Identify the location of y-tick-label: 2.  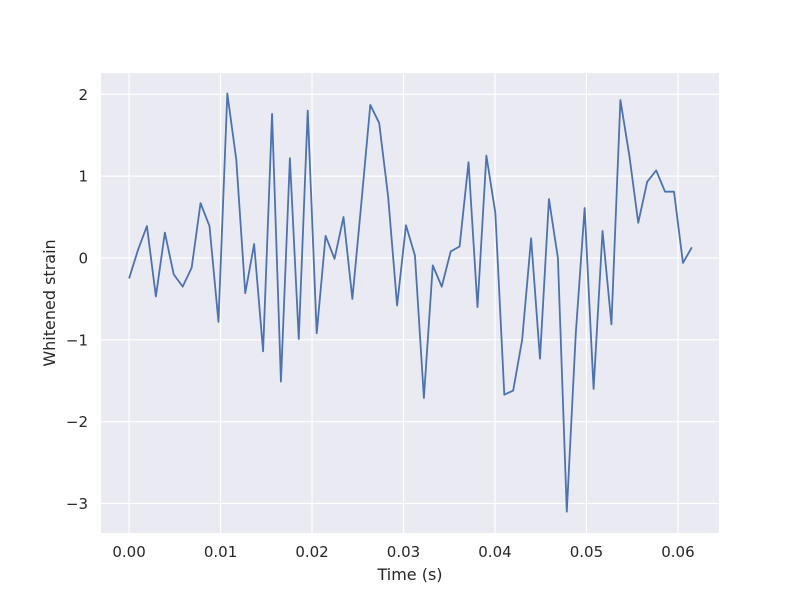
(83, 95).